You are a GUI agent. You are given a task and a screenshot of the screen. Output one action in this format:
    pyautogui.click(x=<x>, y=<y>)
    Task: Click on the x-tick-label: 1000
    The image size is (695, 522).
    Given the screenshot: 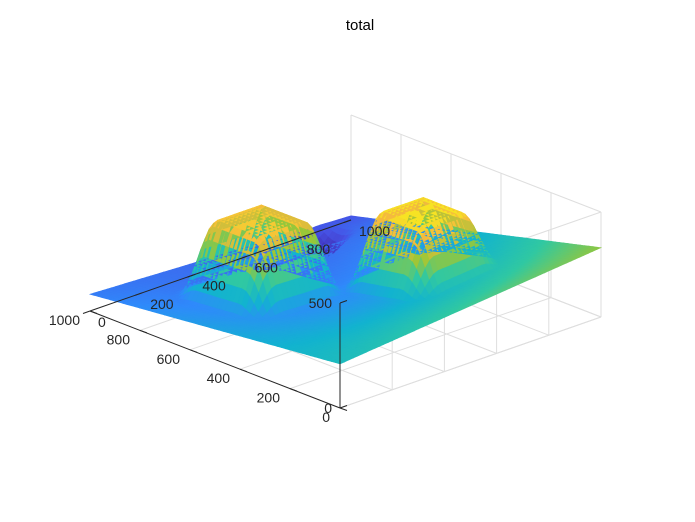 What is the action you would take?
    pyautogui.click(x=64, y=320)
    